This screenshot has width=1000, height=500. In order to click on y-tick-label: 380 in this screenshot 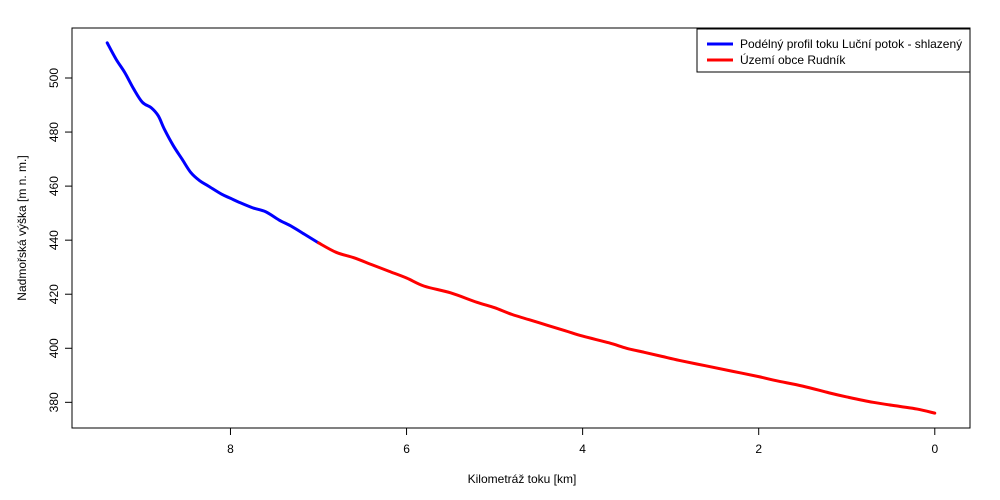, I will do `click(54, 402)`.